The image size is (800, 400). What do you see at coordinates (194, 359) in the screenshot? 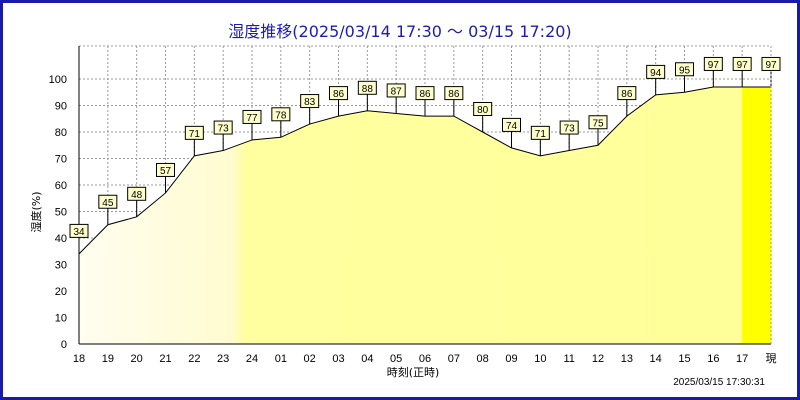
I see `x-tick-label: 22` at bounding box center [194, 359].